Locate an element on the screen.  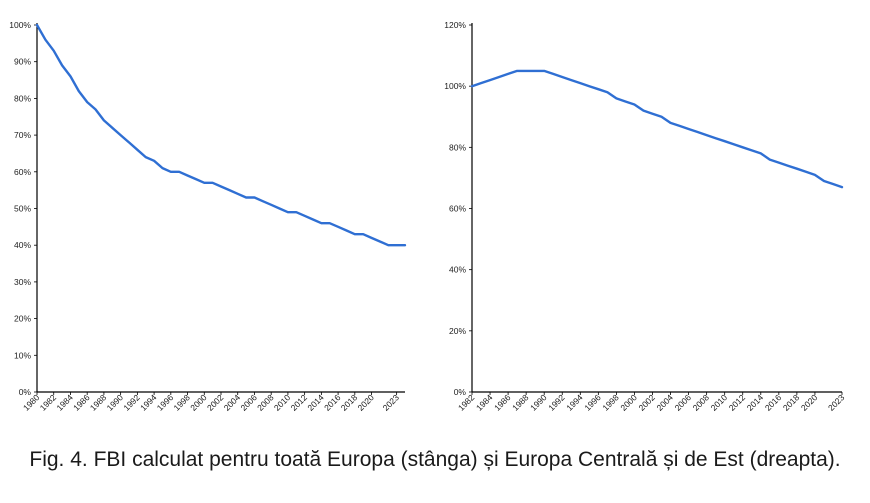
right-x-tick-label: 1986 is located at coordinates (502, 402).